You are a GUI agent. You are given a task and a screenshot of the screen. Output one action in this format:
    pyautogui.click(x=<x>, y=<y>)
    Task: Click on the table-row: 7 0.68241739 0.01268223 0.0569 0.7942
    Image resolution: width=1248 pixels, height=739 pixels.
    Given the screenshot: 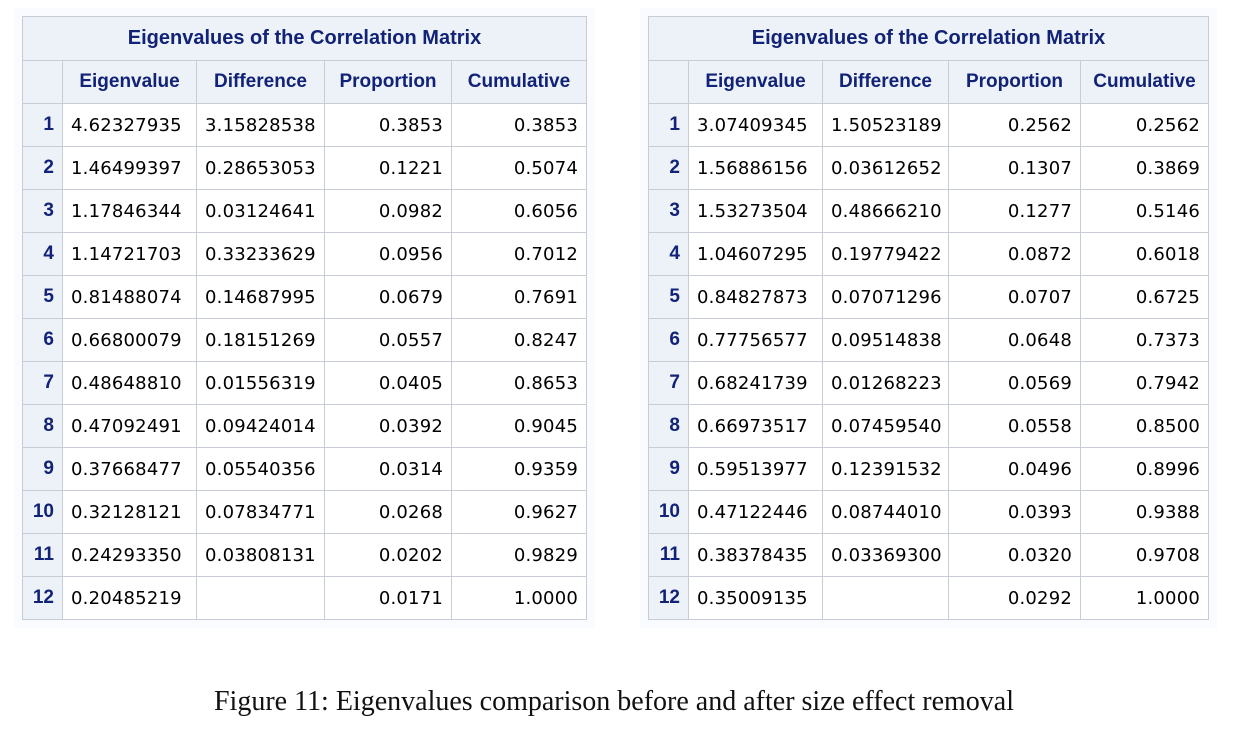 What is the action you would take?
    pyautogui.click(x=928, y=383)
    